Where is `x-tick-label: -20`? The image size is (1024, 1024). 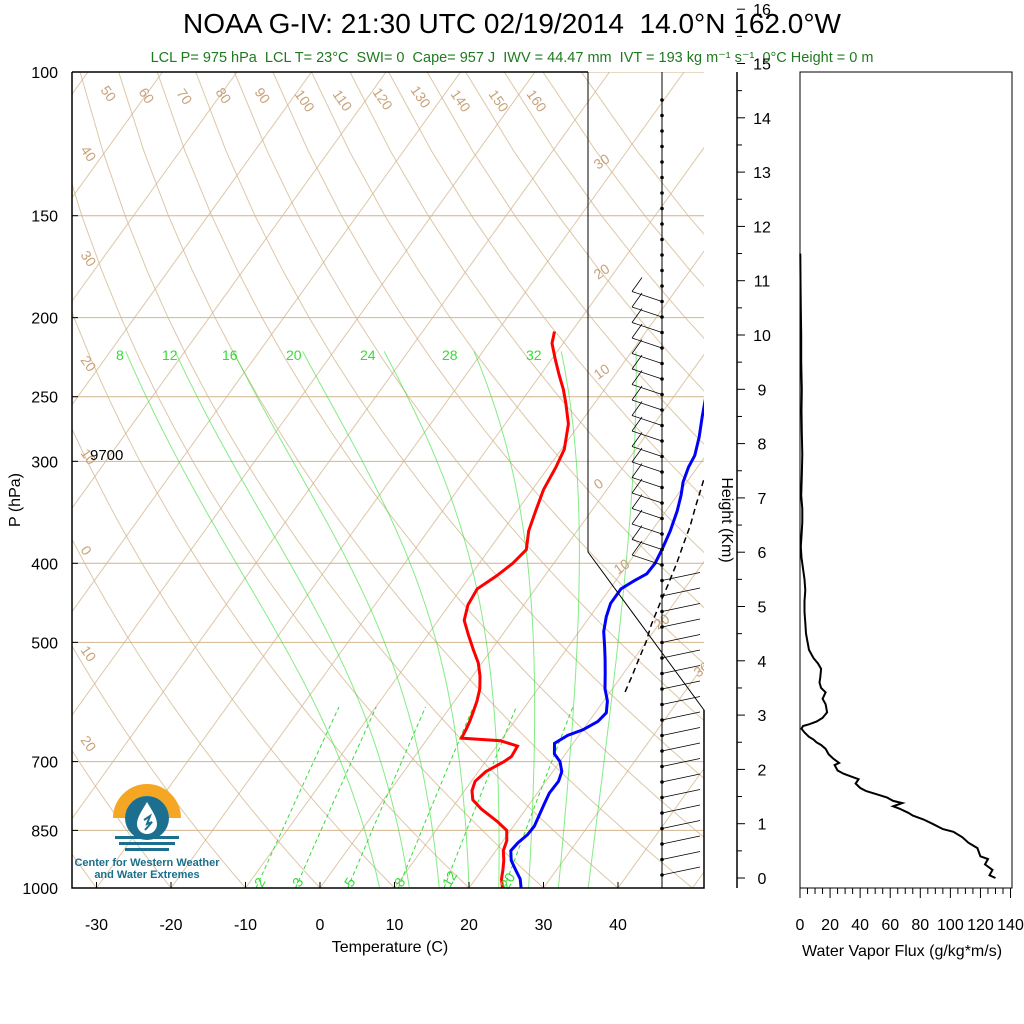
x-tick-label: -20 is located at coordinates (170, 925).